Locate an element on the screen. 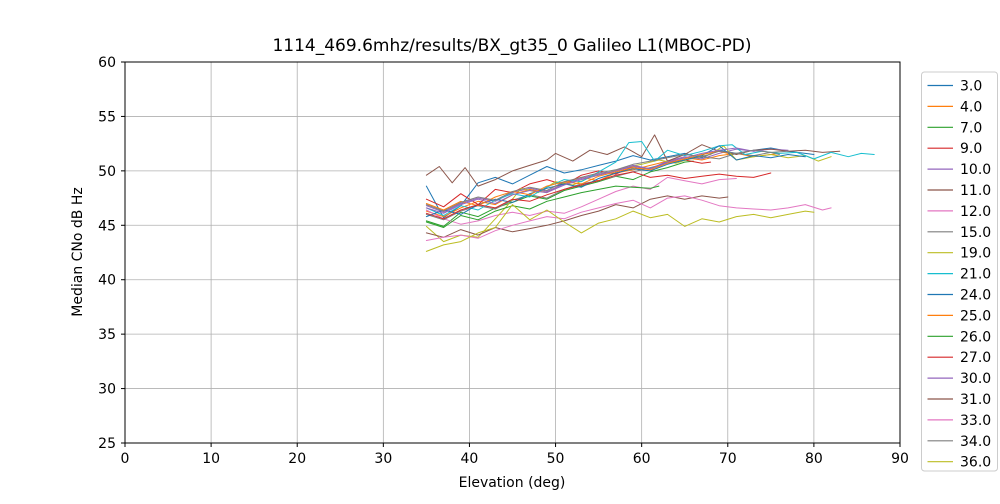  legend-label-11.0: 11.0 is located at coordinates (975, 191).